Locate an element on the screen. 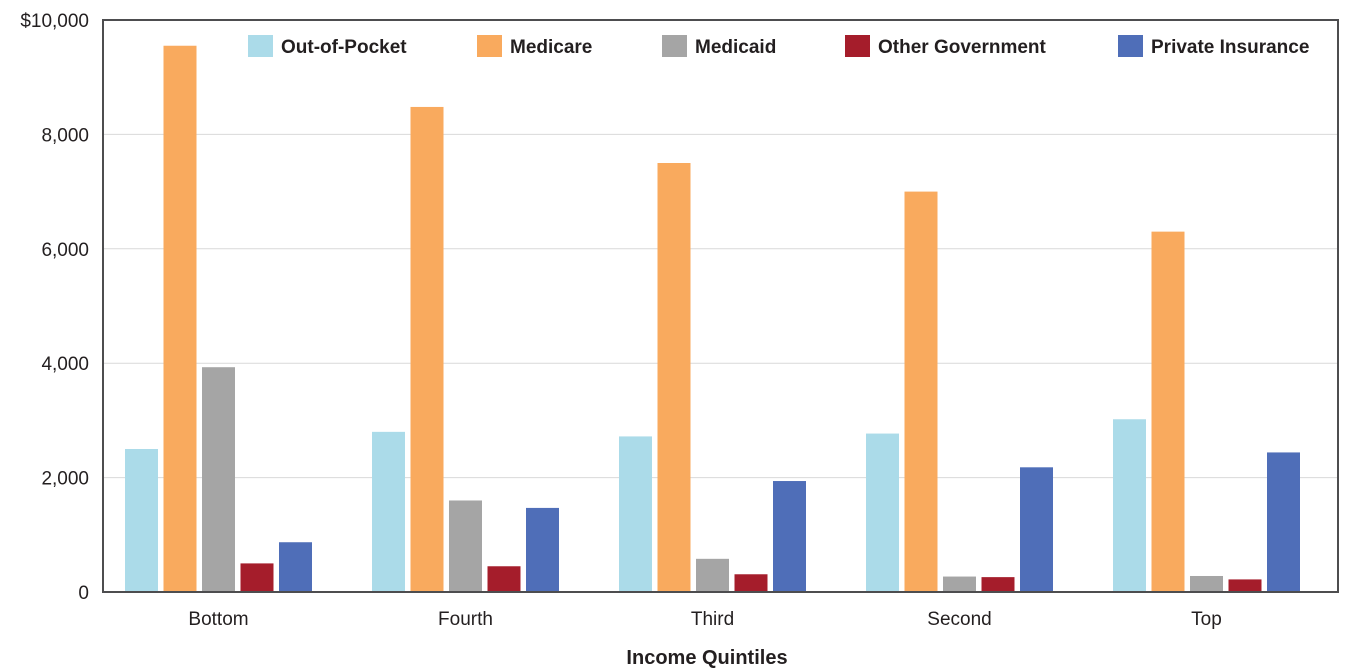 This screenshot has height=669, width=1347. y-tick-label: 6,000 is located at coordinates (65, 250).